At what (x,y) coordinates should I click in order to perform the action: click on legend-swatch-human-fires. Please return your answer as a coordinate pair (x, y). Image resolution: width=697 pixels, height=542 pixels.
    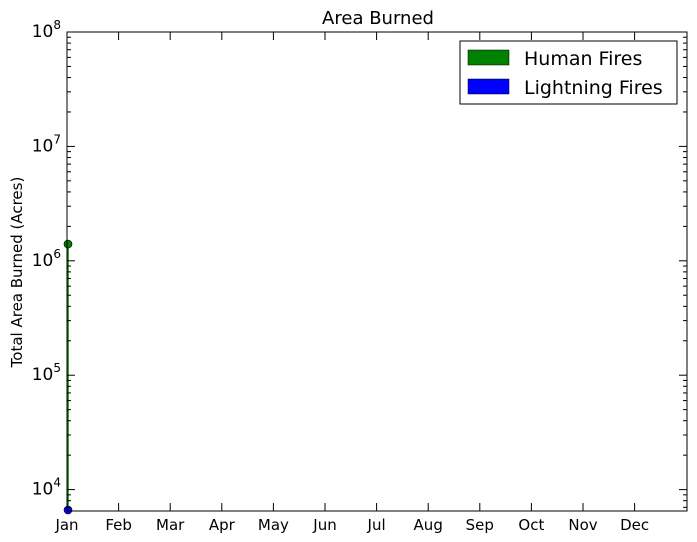
    Looking at the image, I should click on (488, 57).